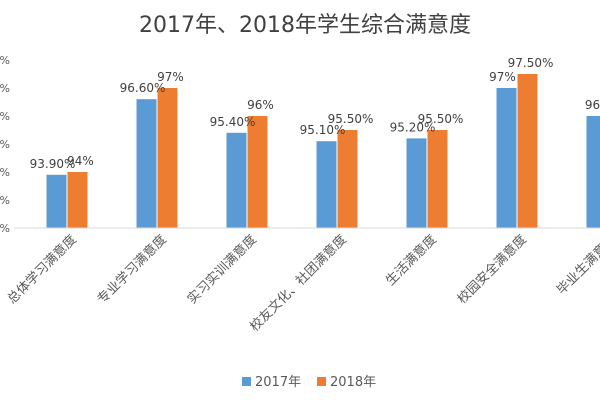 The image size is (600, 400). Describe the element at coordinates (353, 382) in the screenshot. I see `legend-label: 2018年` at that location.